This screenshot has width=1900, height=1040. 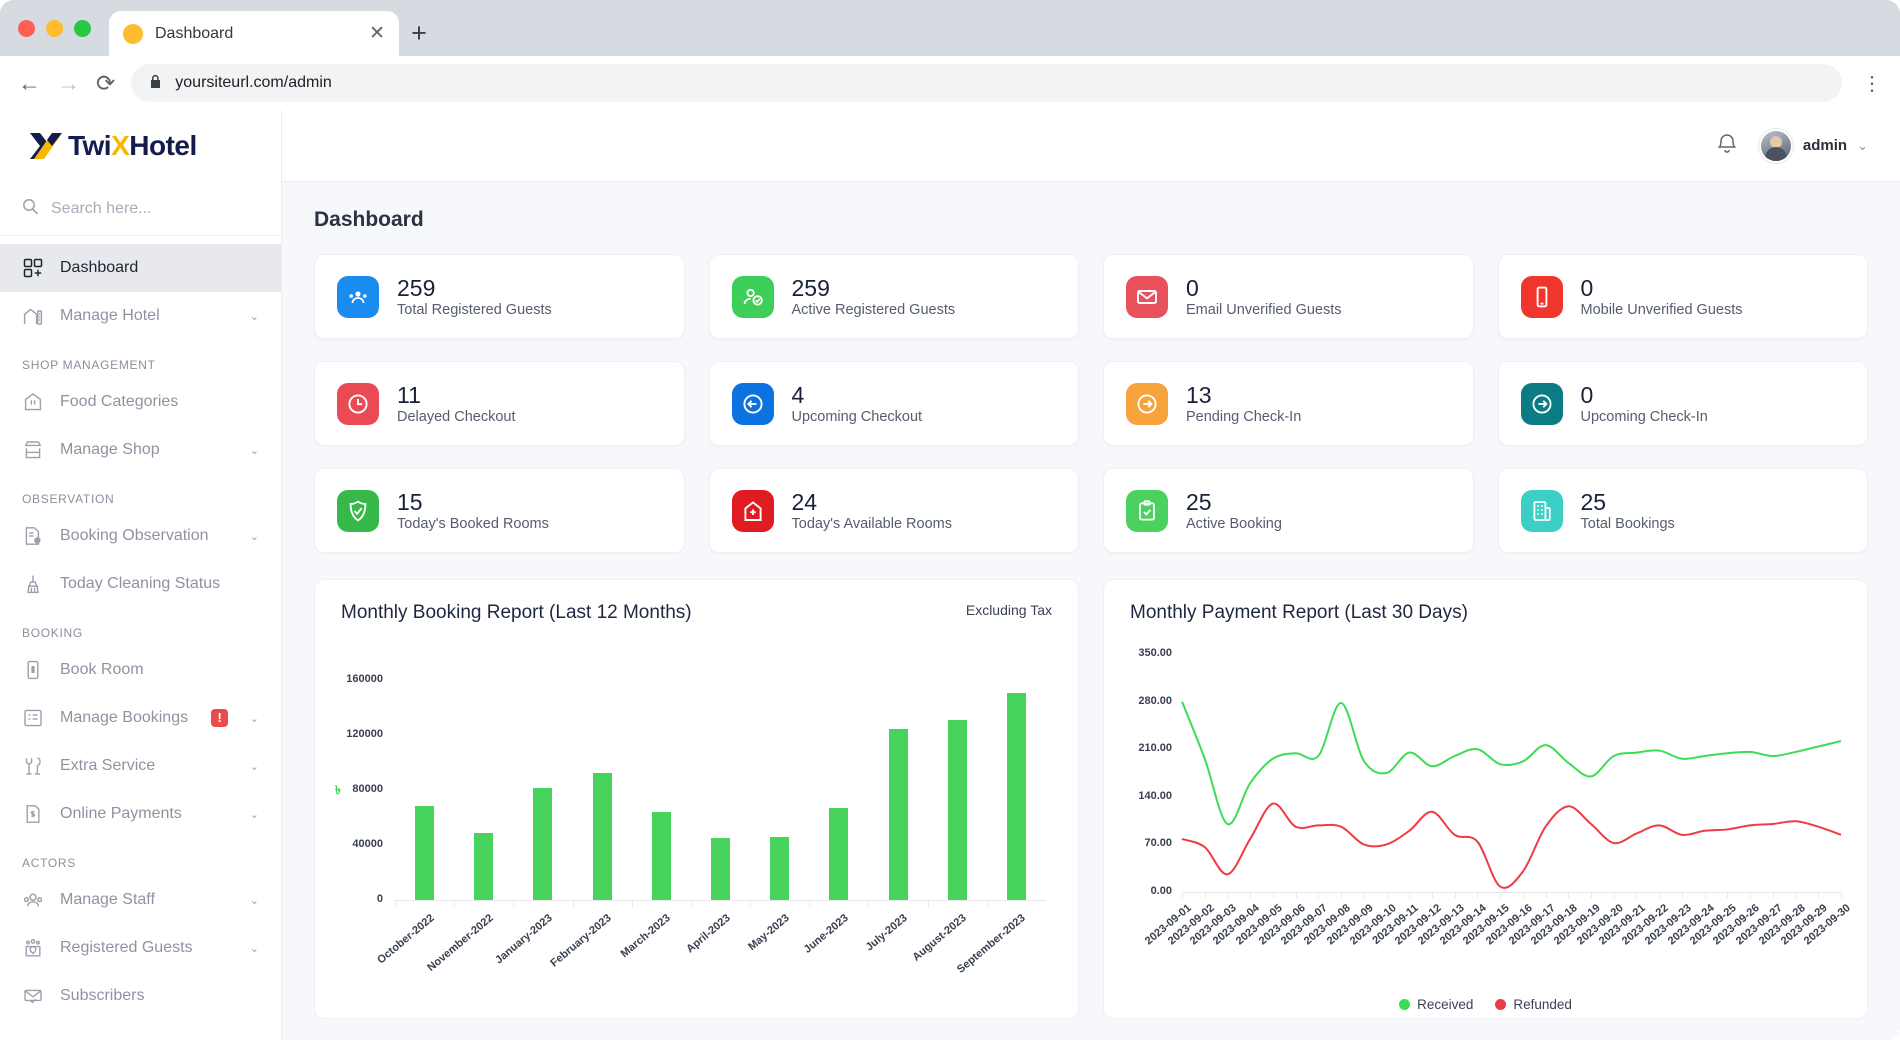 I want to click on reload-button: ⟳, so click(x=106, y=82).